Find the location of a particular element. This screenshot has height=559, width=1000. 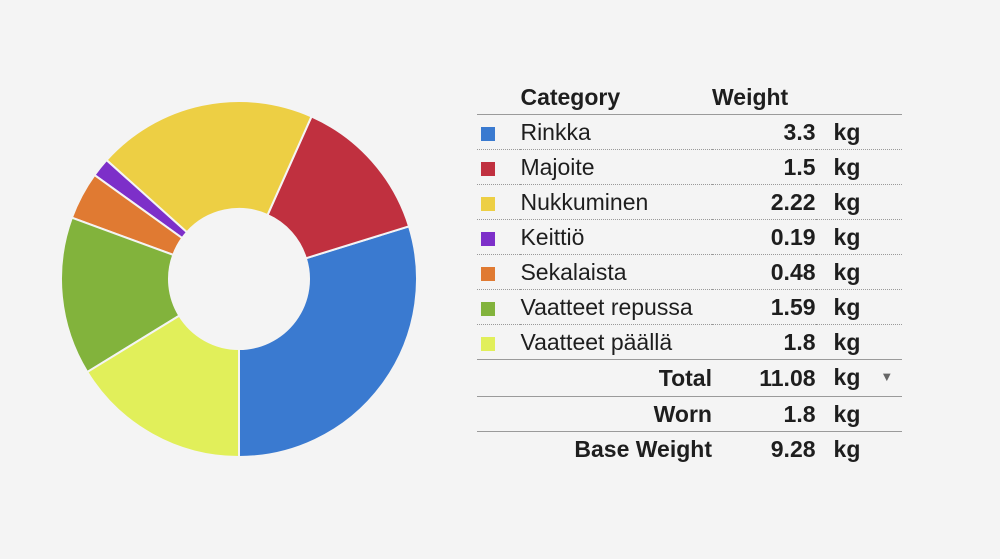

total-row: Total 11.08 kg ▼ is located at coordinates (689, 378).